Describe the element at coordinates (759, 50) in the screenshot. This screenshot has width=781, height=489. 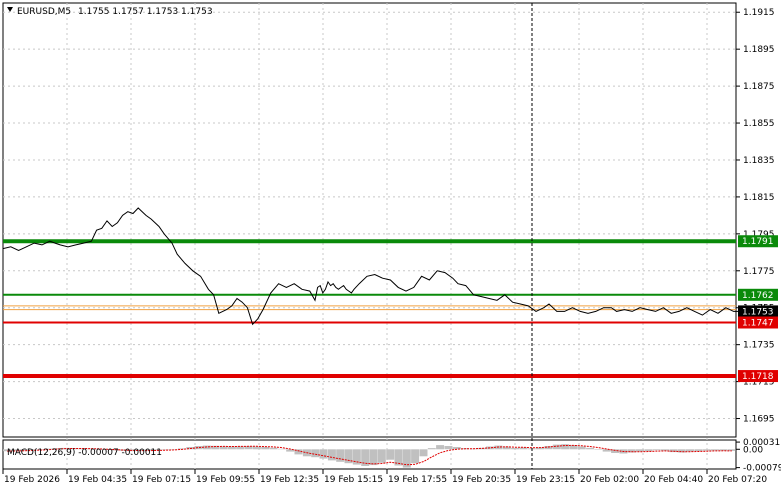
I see `y-tick-label: 1.1895` at that location.